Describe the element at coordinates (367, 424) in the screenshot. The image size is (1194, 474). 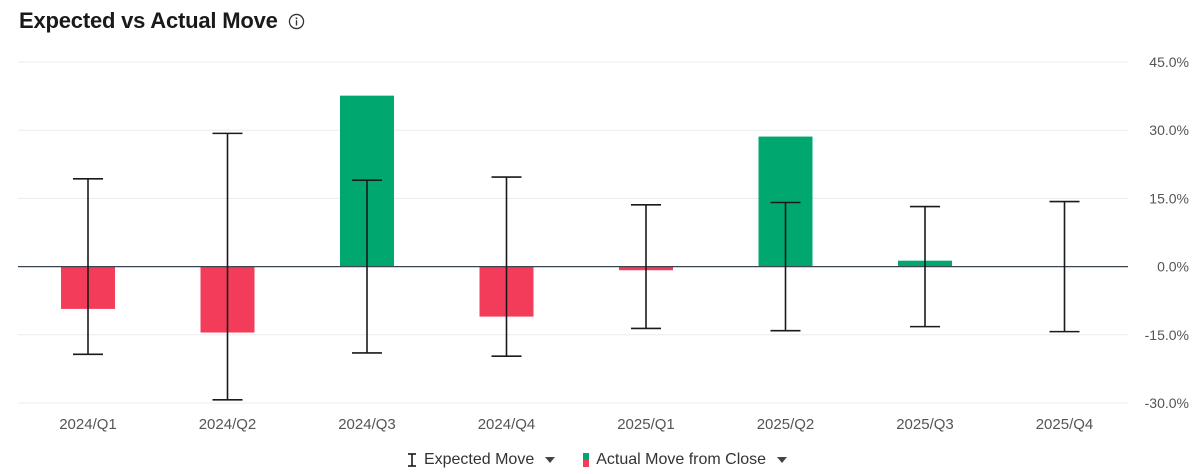
I see `x-tick-label: 2024/Q3` at that location.